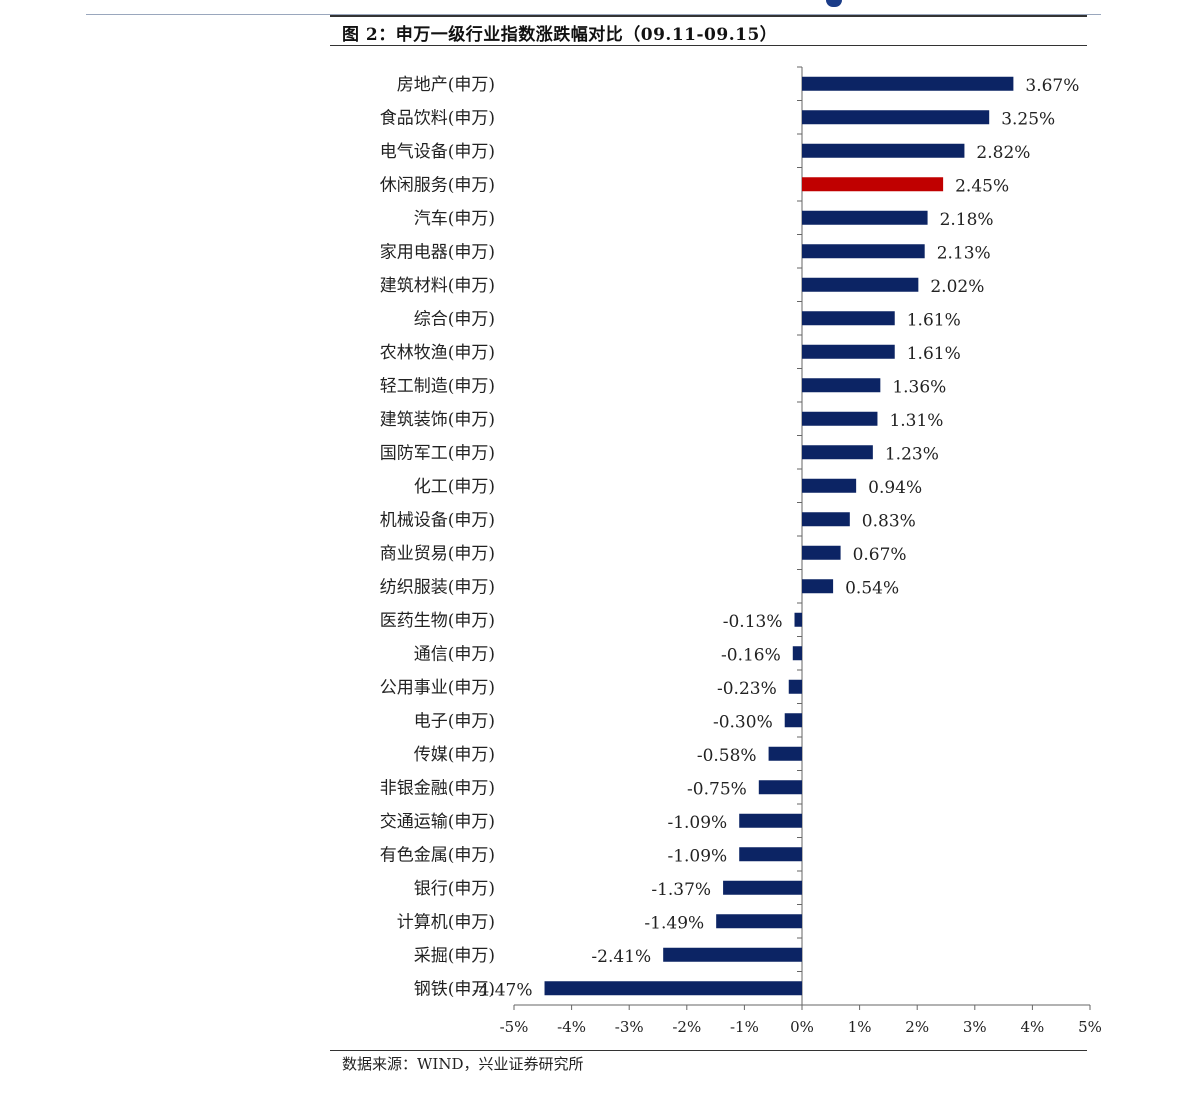 Image resolution: width=1191 pixels, height=1094 pixels. Describe the element at coordinates (437, 152) in the screenshot. I see `category-label: 电气设备(申万)` at that location.